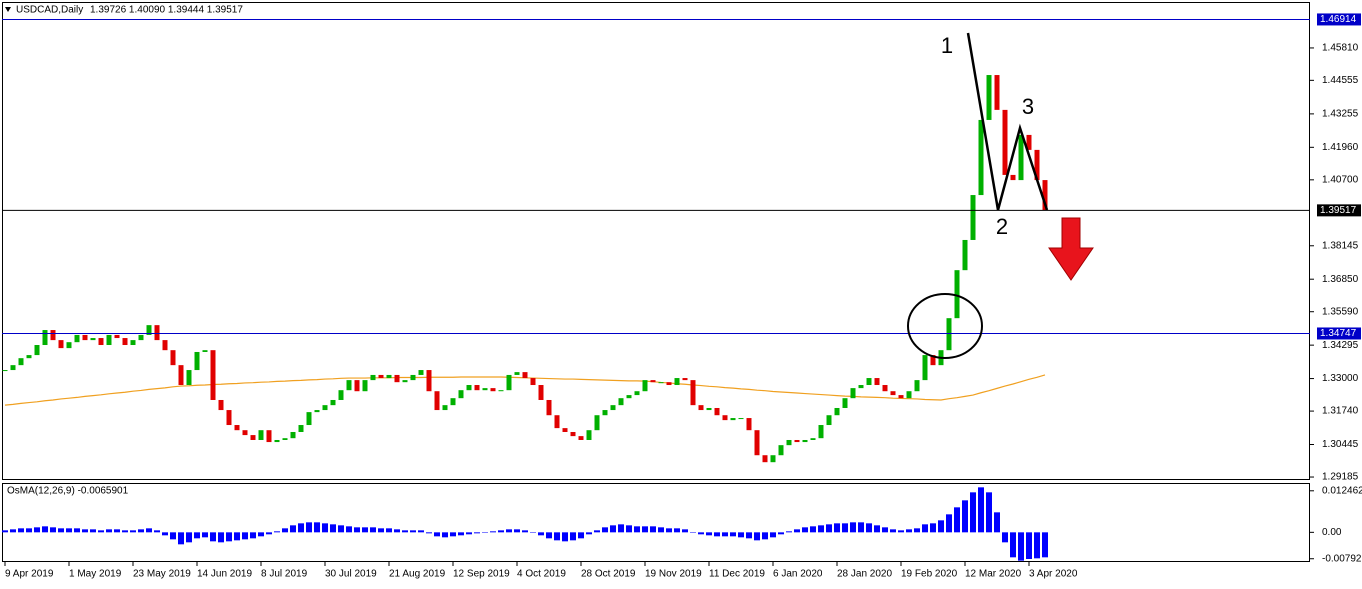 The height and width of the screenshot is (589, 1362). Describe the element at coordinates (798, 574) in the screenshot. I see `x-tick-label: 6 Jan 2020` at that location.